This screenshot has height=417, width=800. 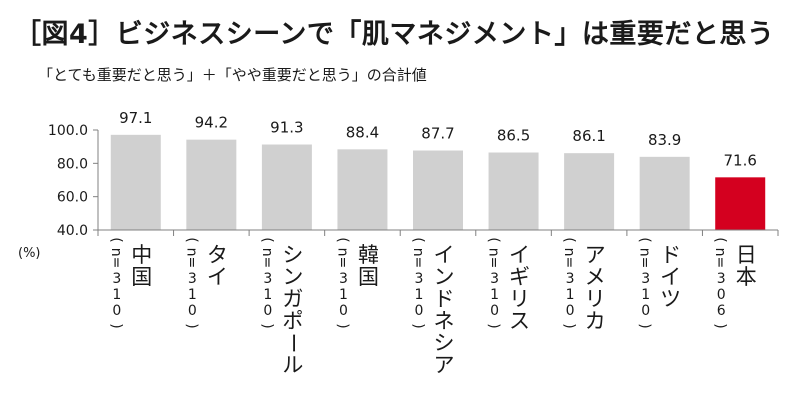 What do you see at coordinates (130, 282) in the screenshot?
I see `category-label-group: (n= 310) 中国` at bounding box center [130, 282].